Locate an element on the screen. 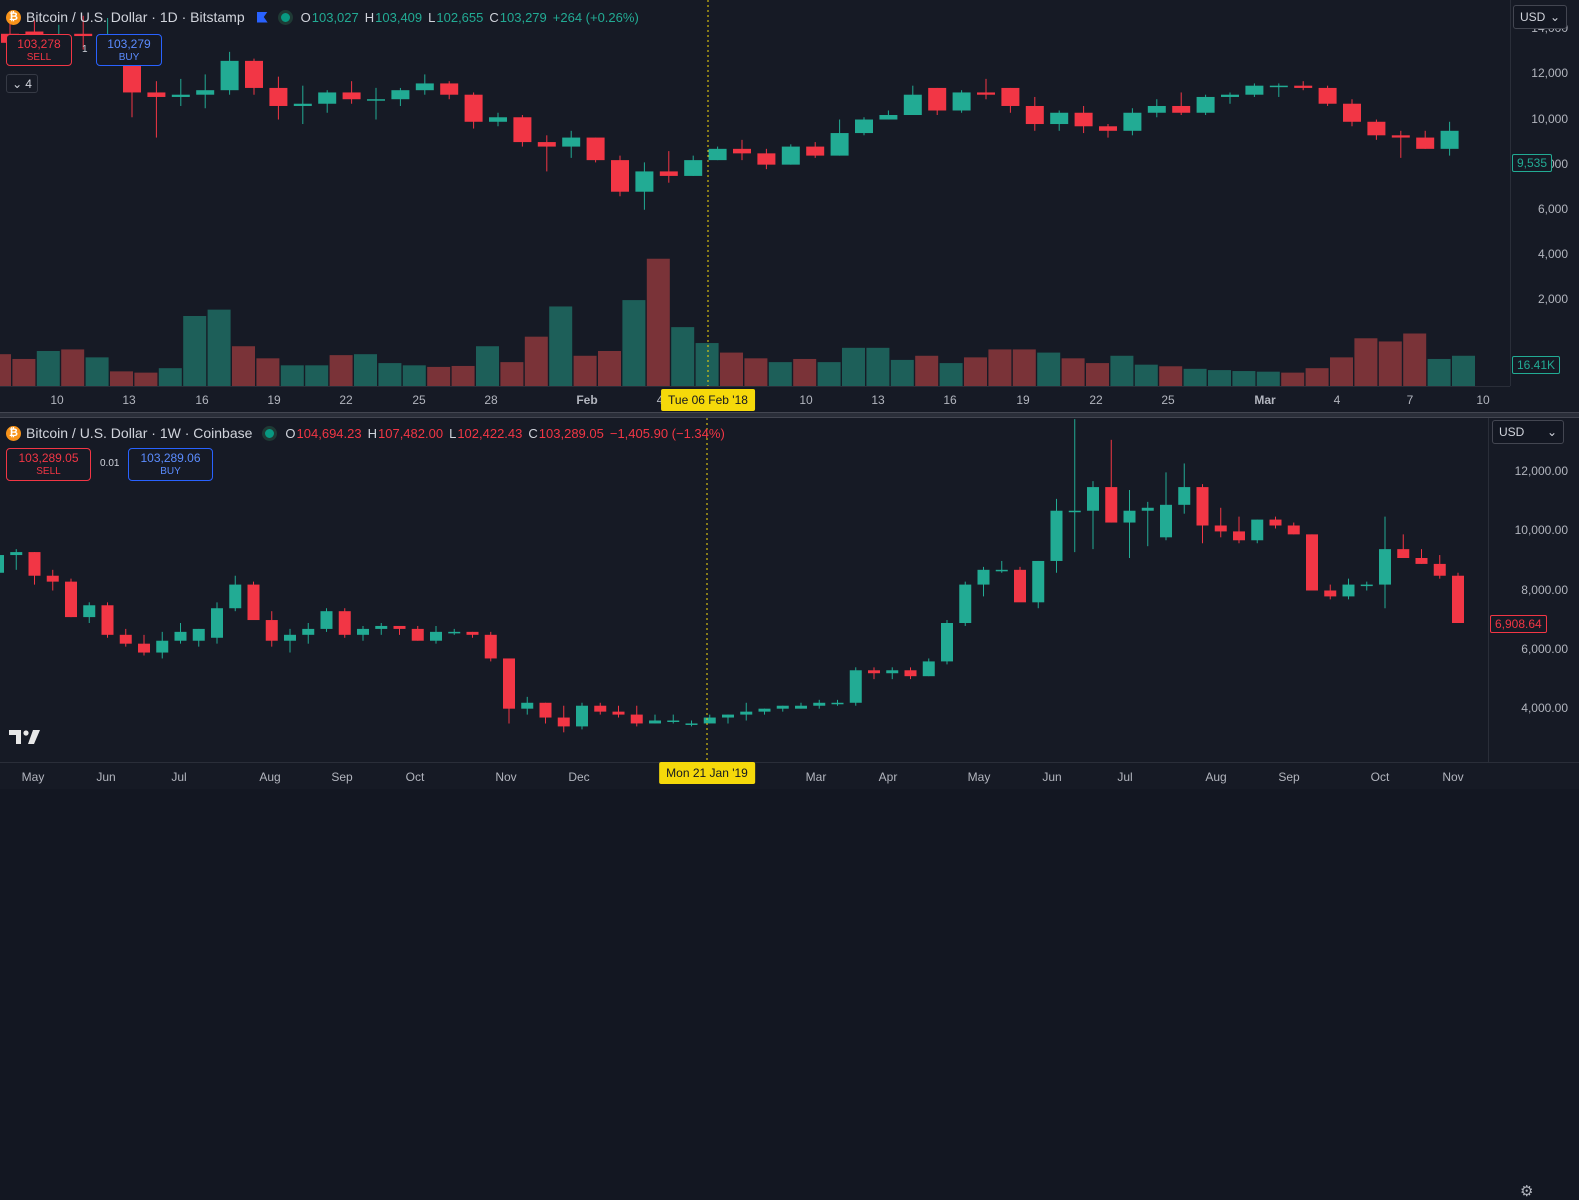 Image resolution: width=1579 pixels, height=1200 pixels. time-tick-label: 19 is located at coordinates (1023, 400).